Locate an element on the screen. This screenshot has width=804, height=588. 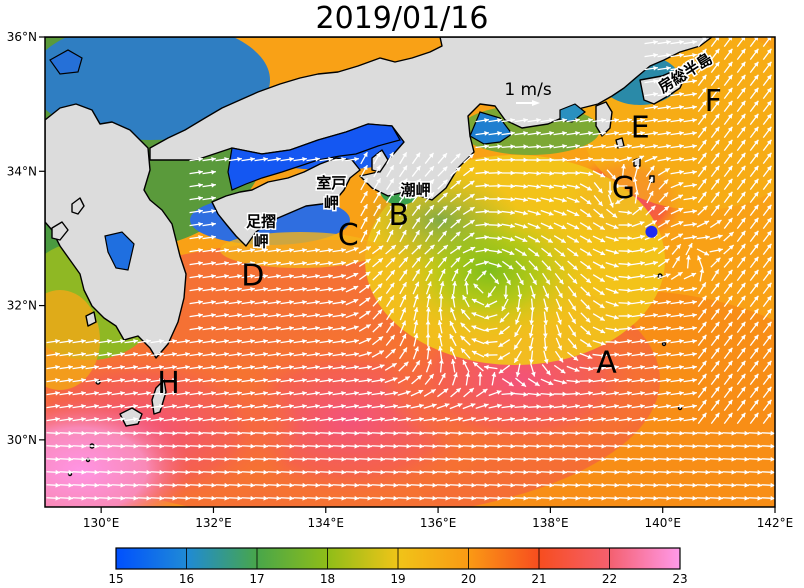
x-tick-label: 140°E is located at coordinates (662, 523).